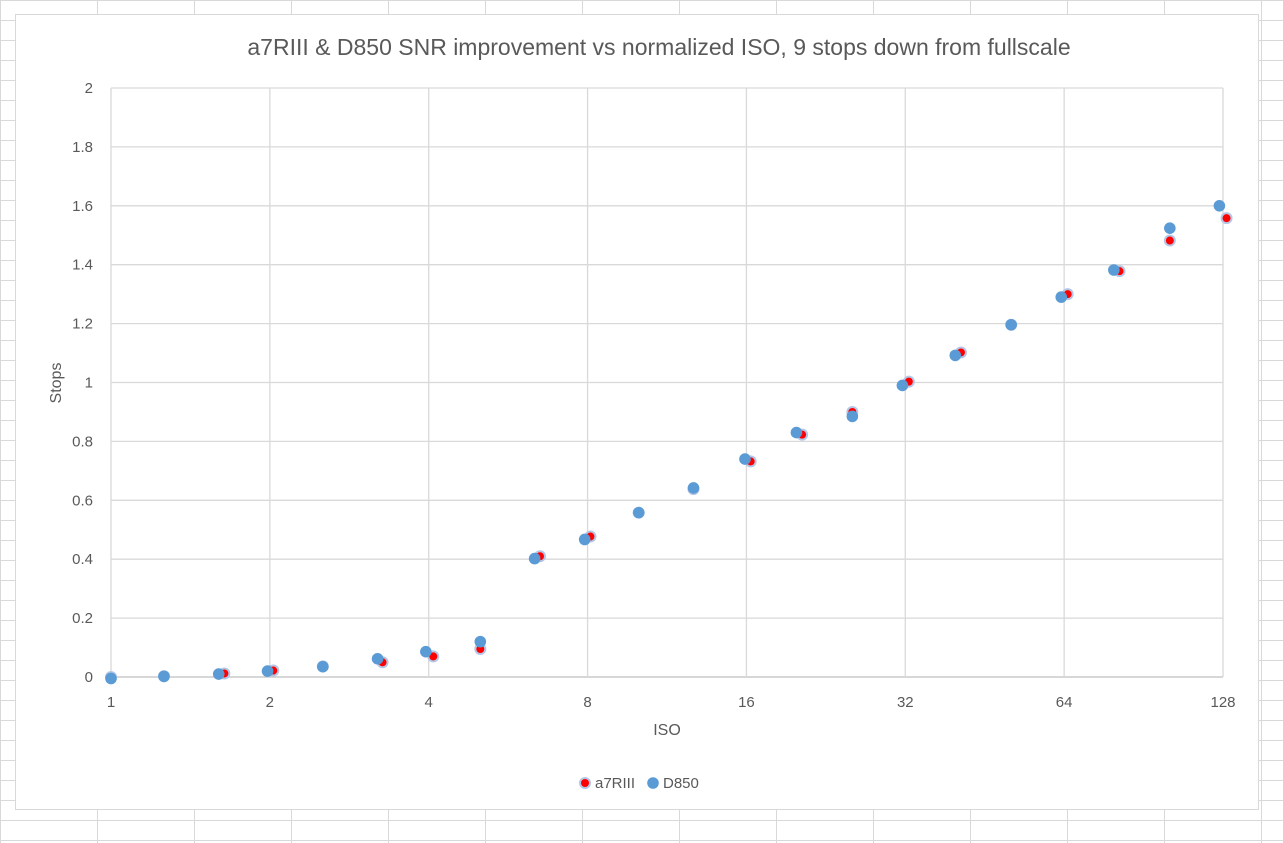 The image size is (1283, 843). I want to click on legend-marker-d850, so click(653, 783).